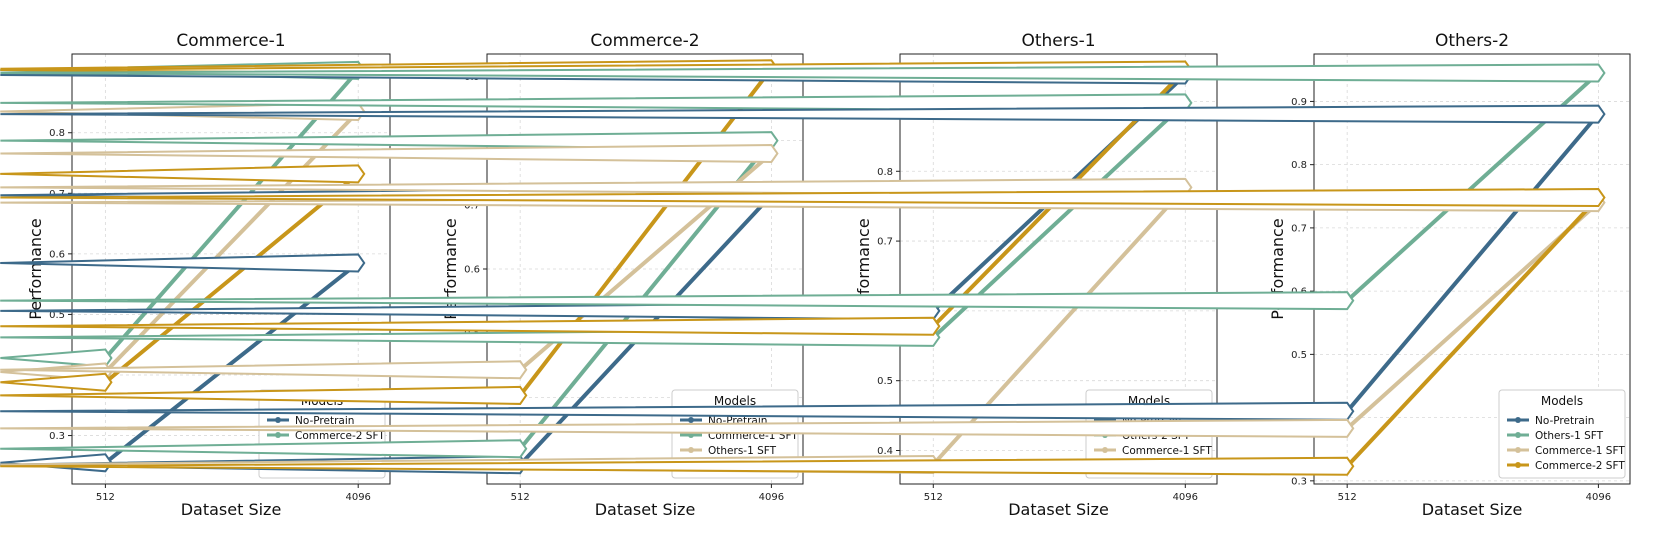 The height and width of the screenshot is (550, 1660). What do you see at coordinates (644, 41) in the screenshot?
I see `chart-title: Commerce-2` at bounding box center [644, 41].